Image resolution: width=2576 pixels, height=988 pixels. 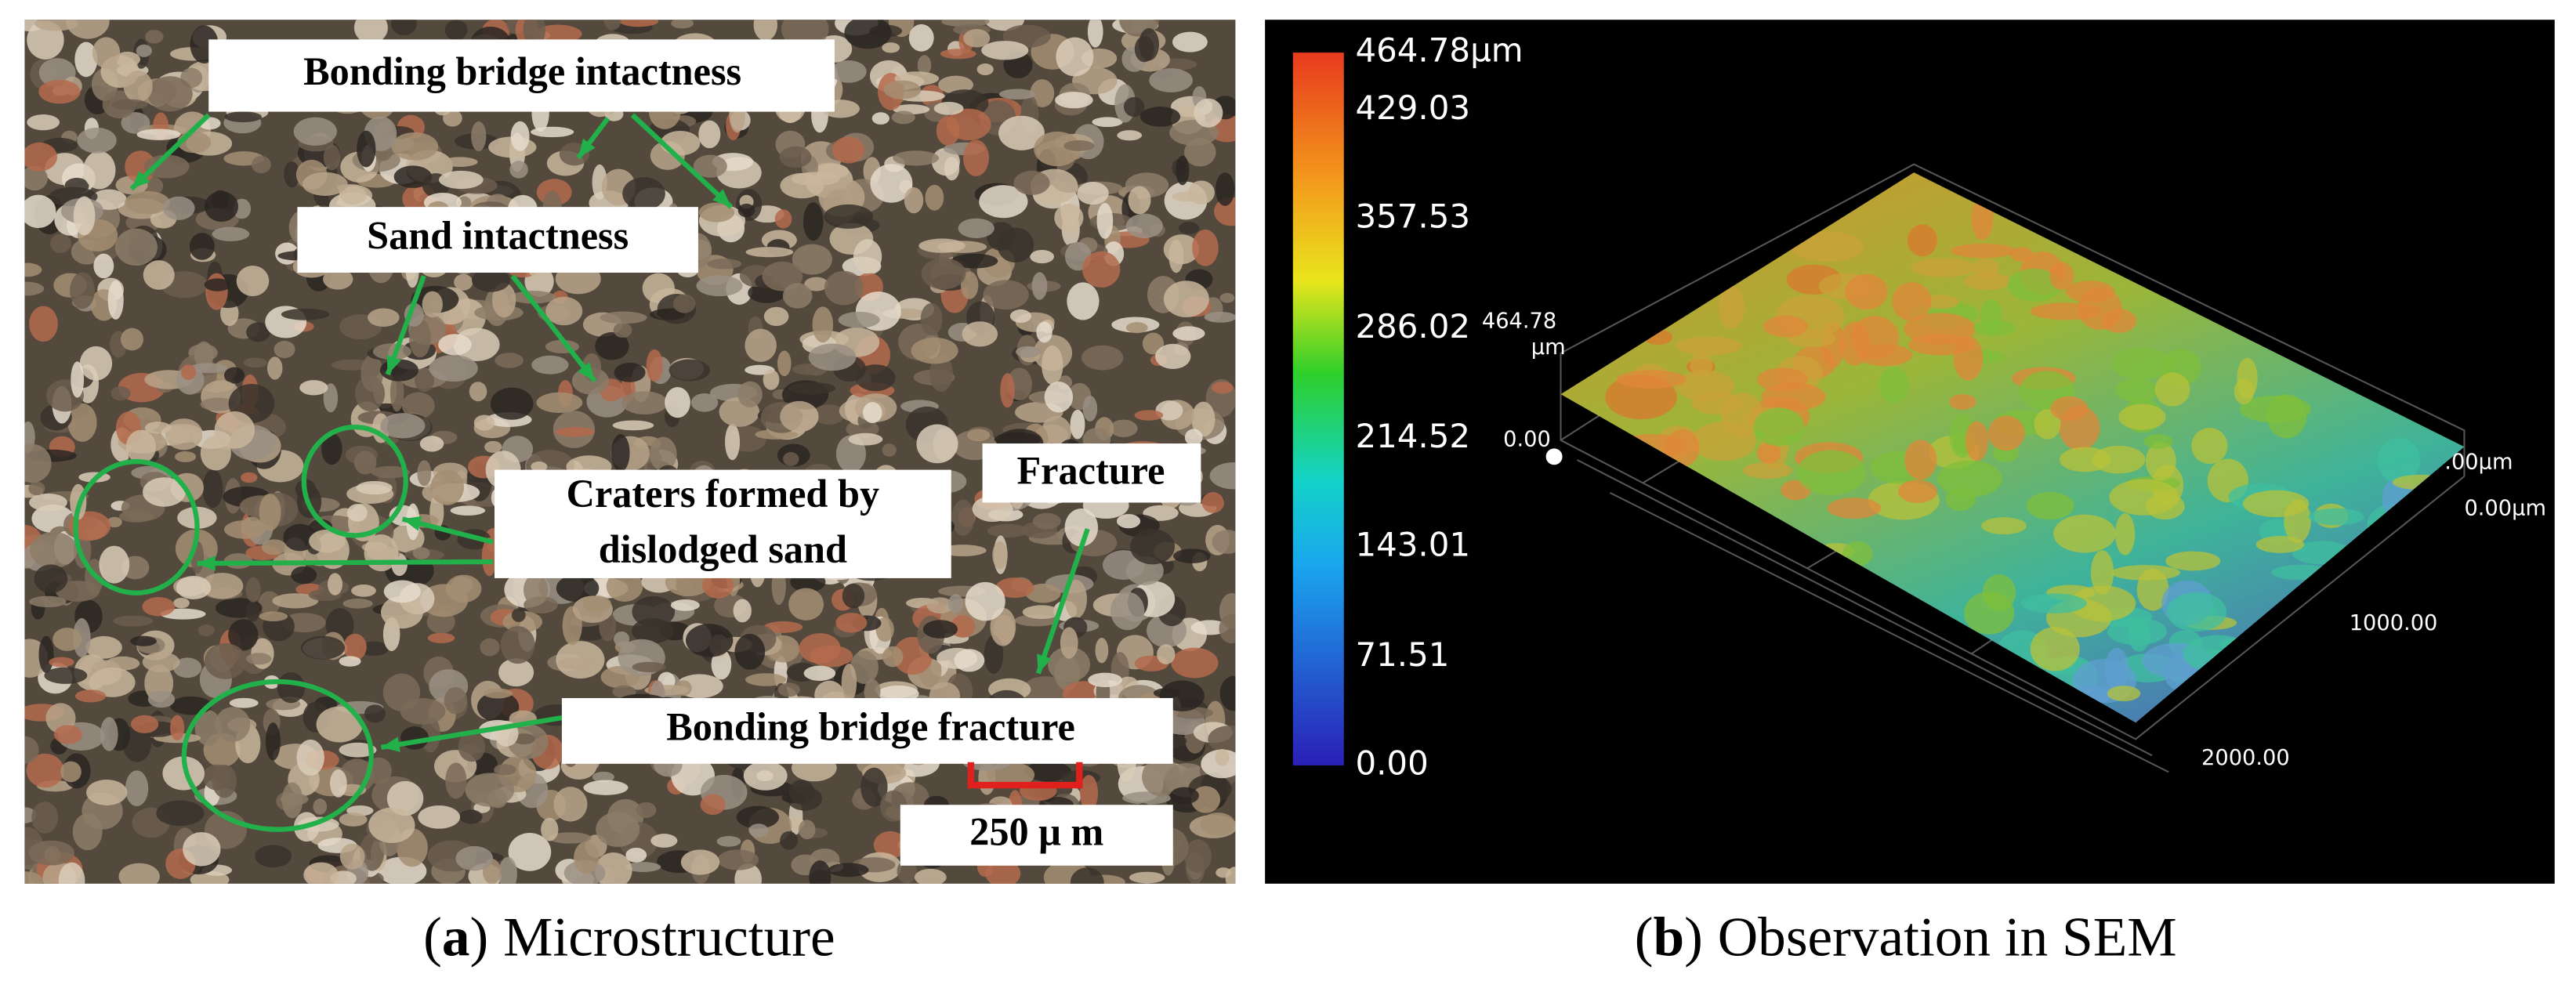 What do you see at coordinates (522, 71) in the screenshot?
I see `annotation: Bonding bridge intactness` at bounding box center [522, 71].